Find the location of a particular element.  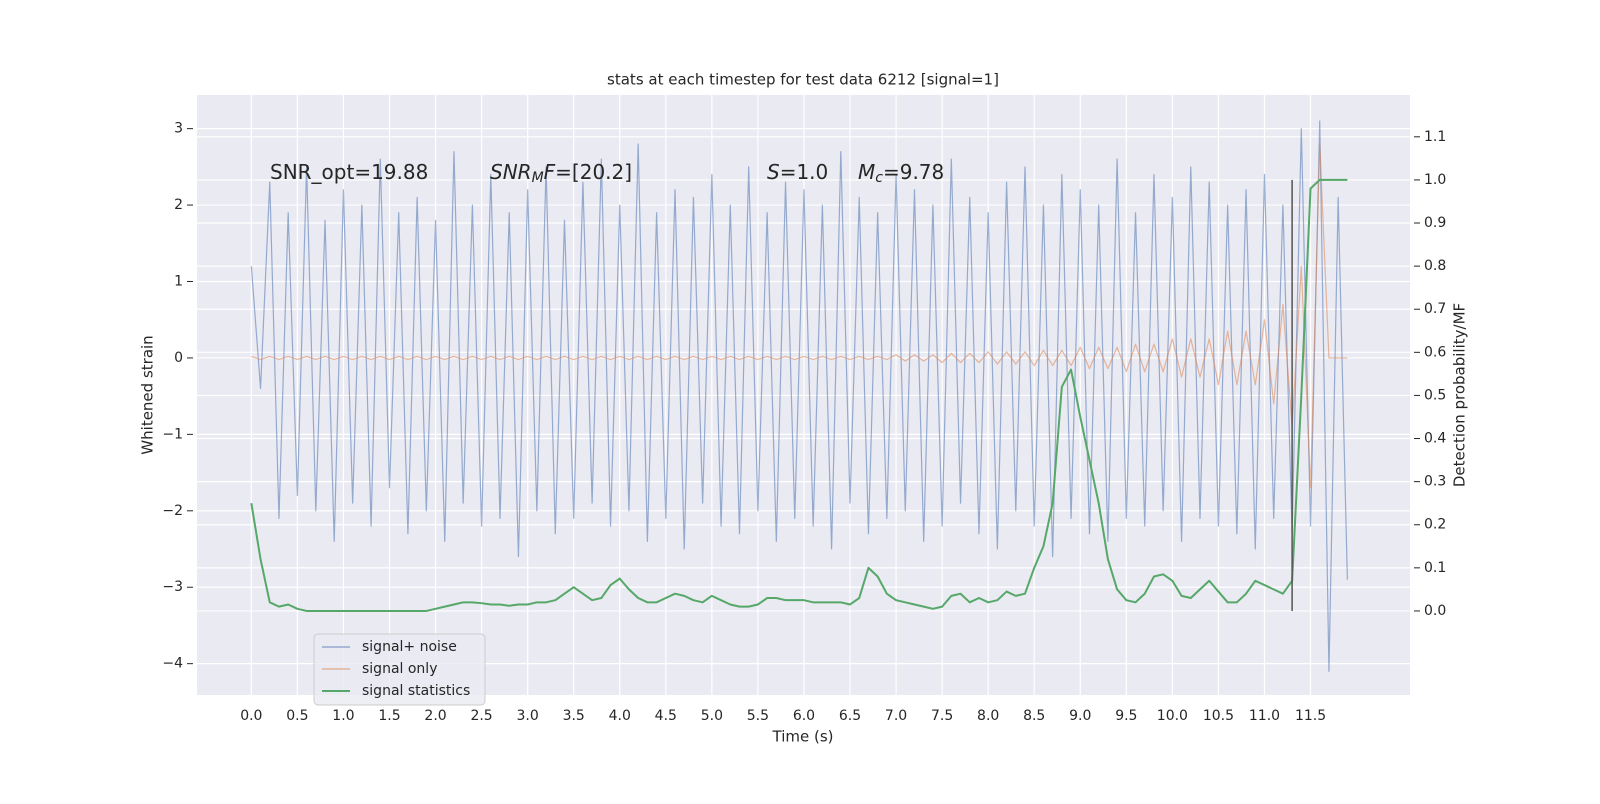

legend-label: signal statistics is located at coordinates (416, 691).